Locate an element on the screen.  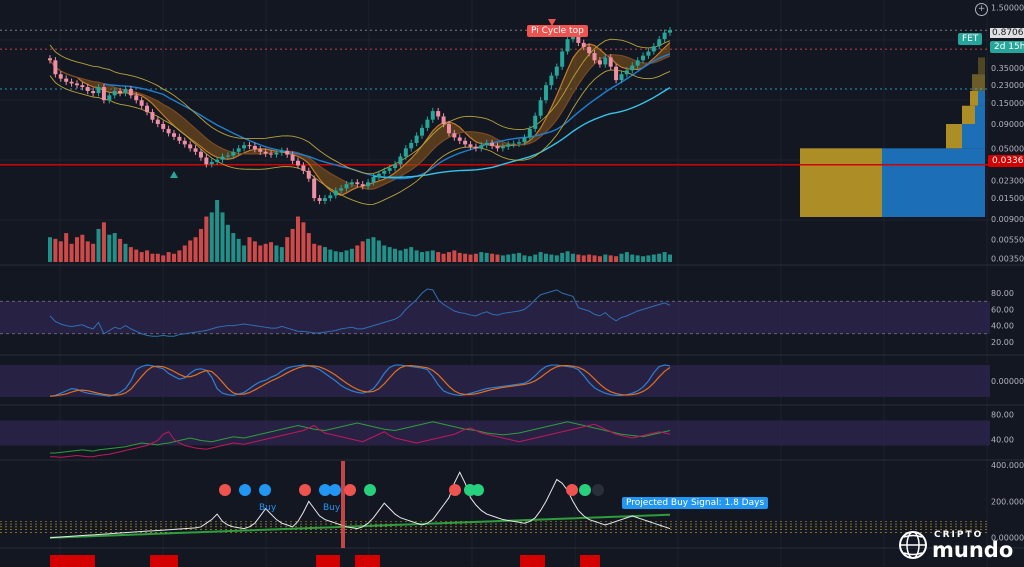
stoch-d-line is located at coordinates (360, 381).